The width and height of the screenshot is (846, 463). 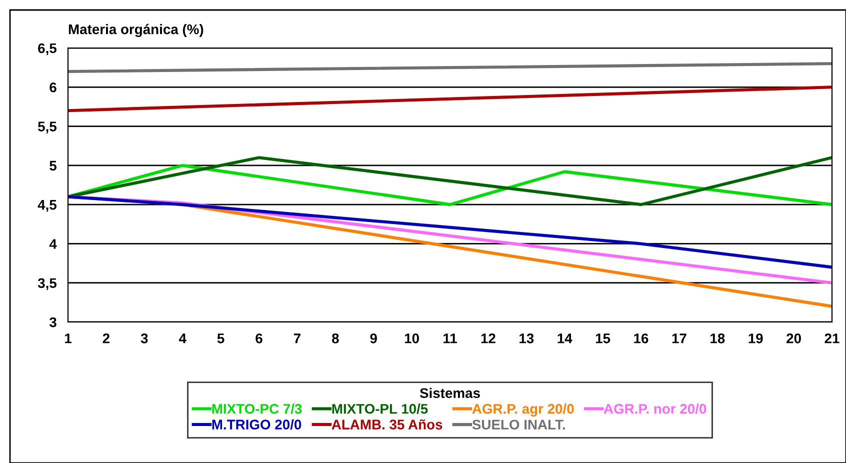 I want to click on x-tick-label: 21, so click(x=832, y=338).